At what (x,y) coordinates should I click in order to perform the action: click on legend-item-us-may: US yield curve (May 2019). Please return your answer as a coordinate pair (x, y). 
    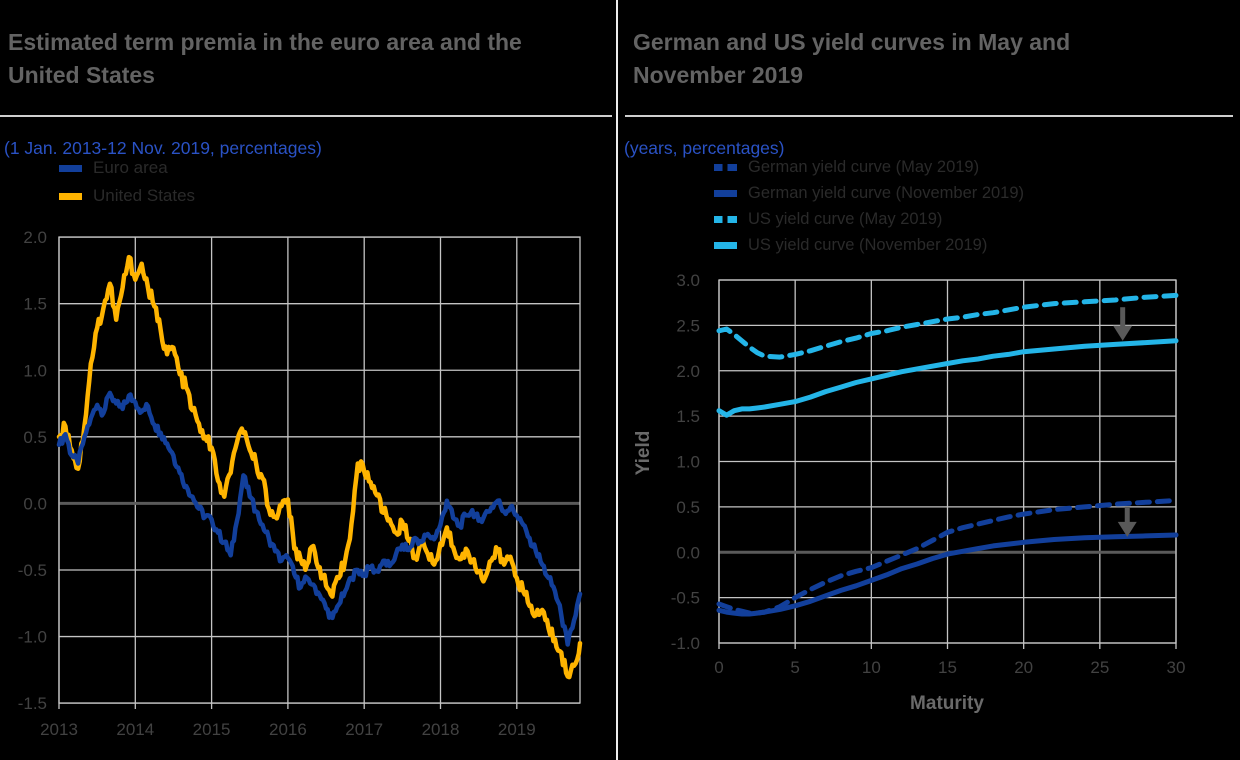
    Looking at the image, I should click on (869, 219).